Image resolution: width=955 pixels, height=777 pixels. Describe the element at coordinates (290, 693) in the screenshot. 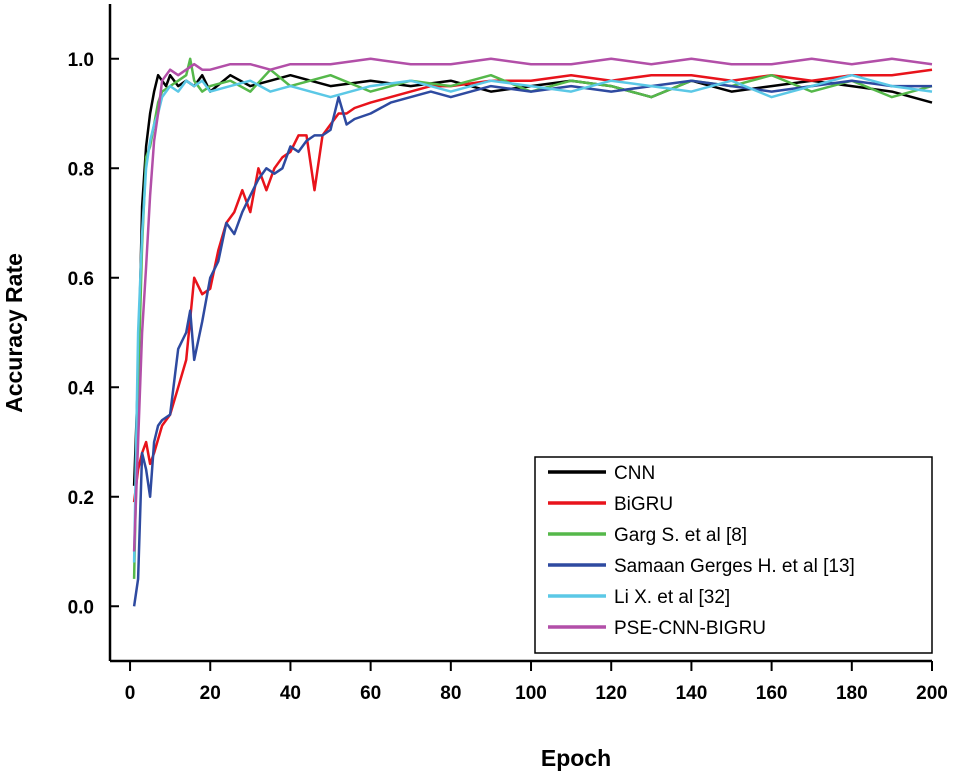

I see `x-tick-label: 40` at that location.